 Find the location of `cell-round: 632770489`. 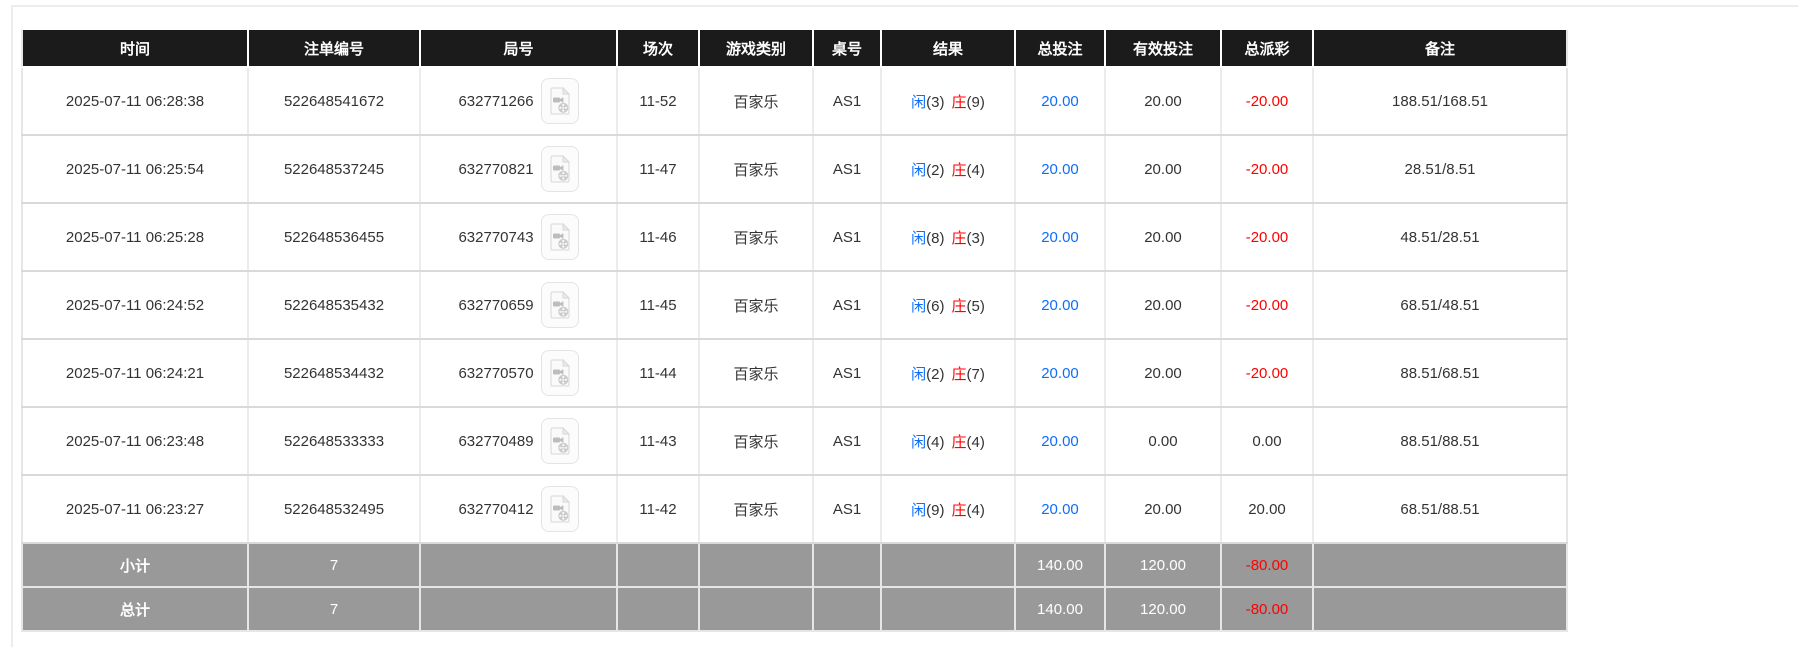

cell-round: 632770489 is located at coordinates (519, 441).